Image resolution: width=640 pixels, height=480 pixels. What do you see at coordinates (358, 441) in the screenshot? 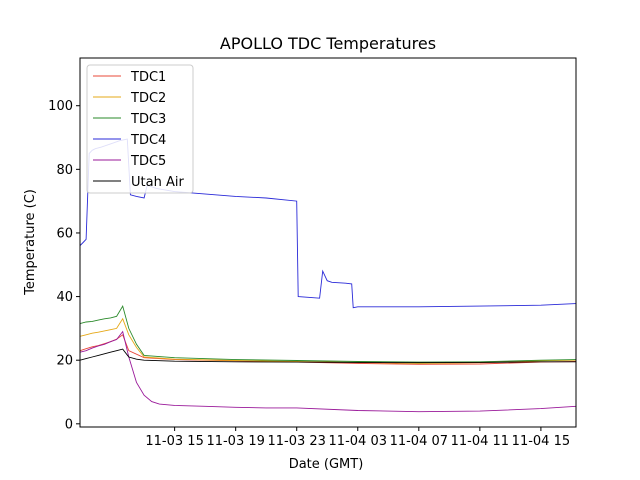
I see `x-tick-label: 11-04 03` at bounding box center [358, 441].